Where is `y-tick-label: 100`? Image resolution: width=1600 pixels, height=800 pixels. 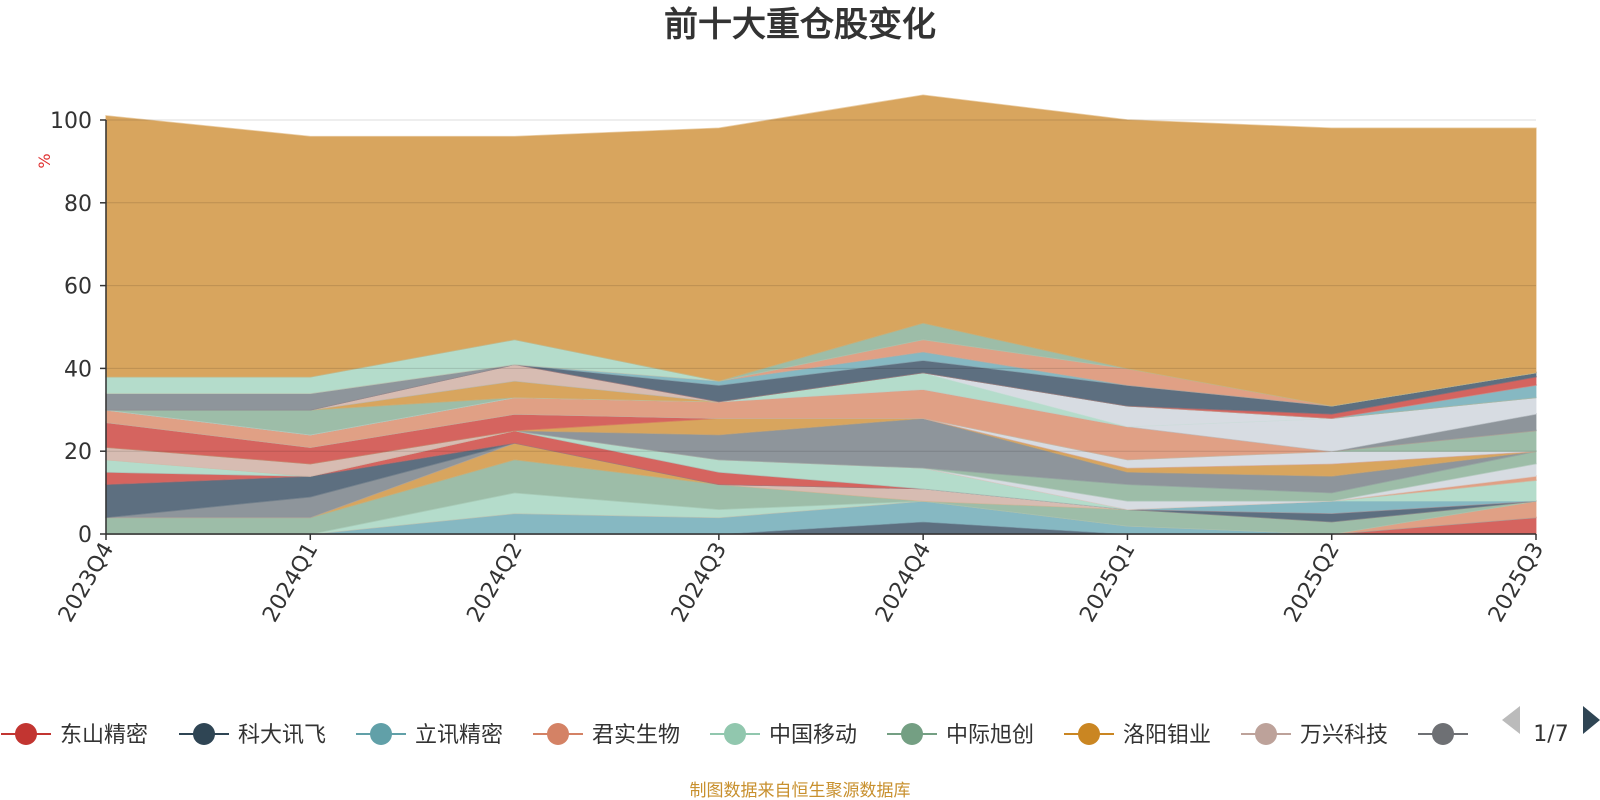 y-tick-label: 100 is located at coordinates (71, 121).